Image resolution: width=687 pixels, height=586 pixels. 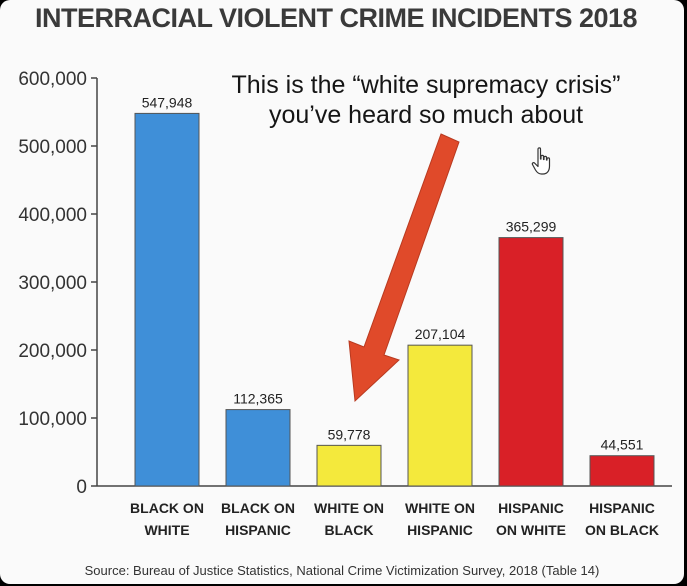 I want to click on annotation-arrow, so click(x=404, y=268).